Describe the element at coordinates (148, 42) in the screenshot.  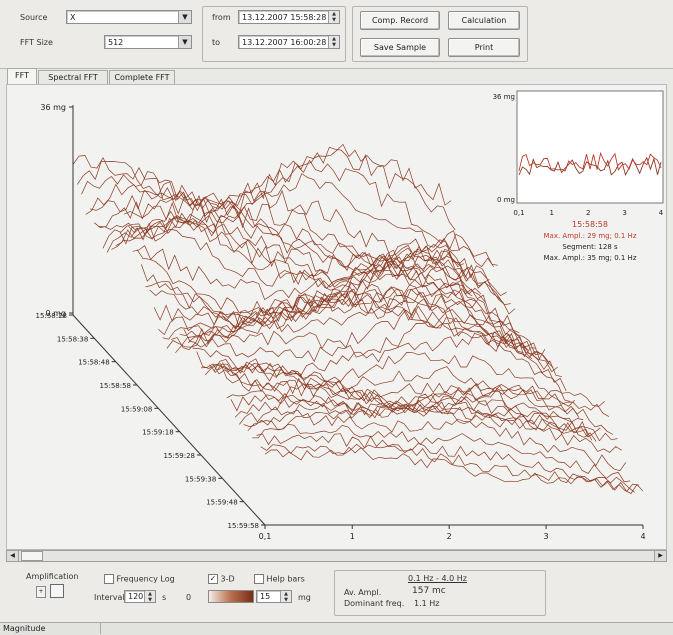
I see `fft-size-select: 512 ▼` at that location.